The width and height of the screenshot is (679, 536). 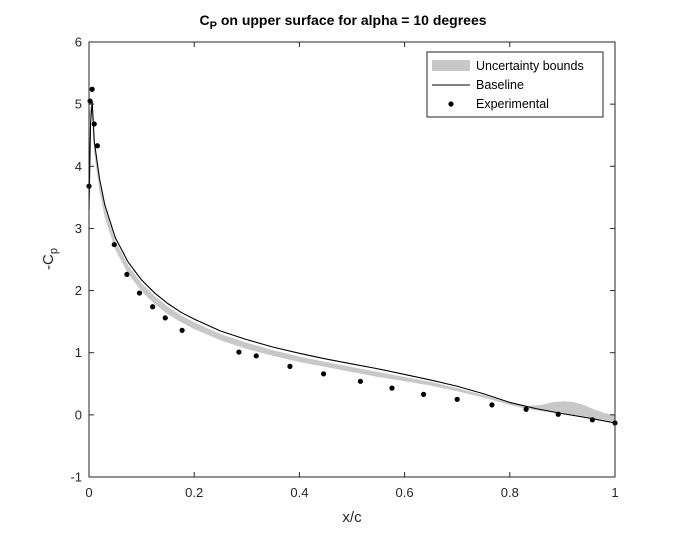 I want to click on x-tick-label: 1, so click(x=614, y=492).